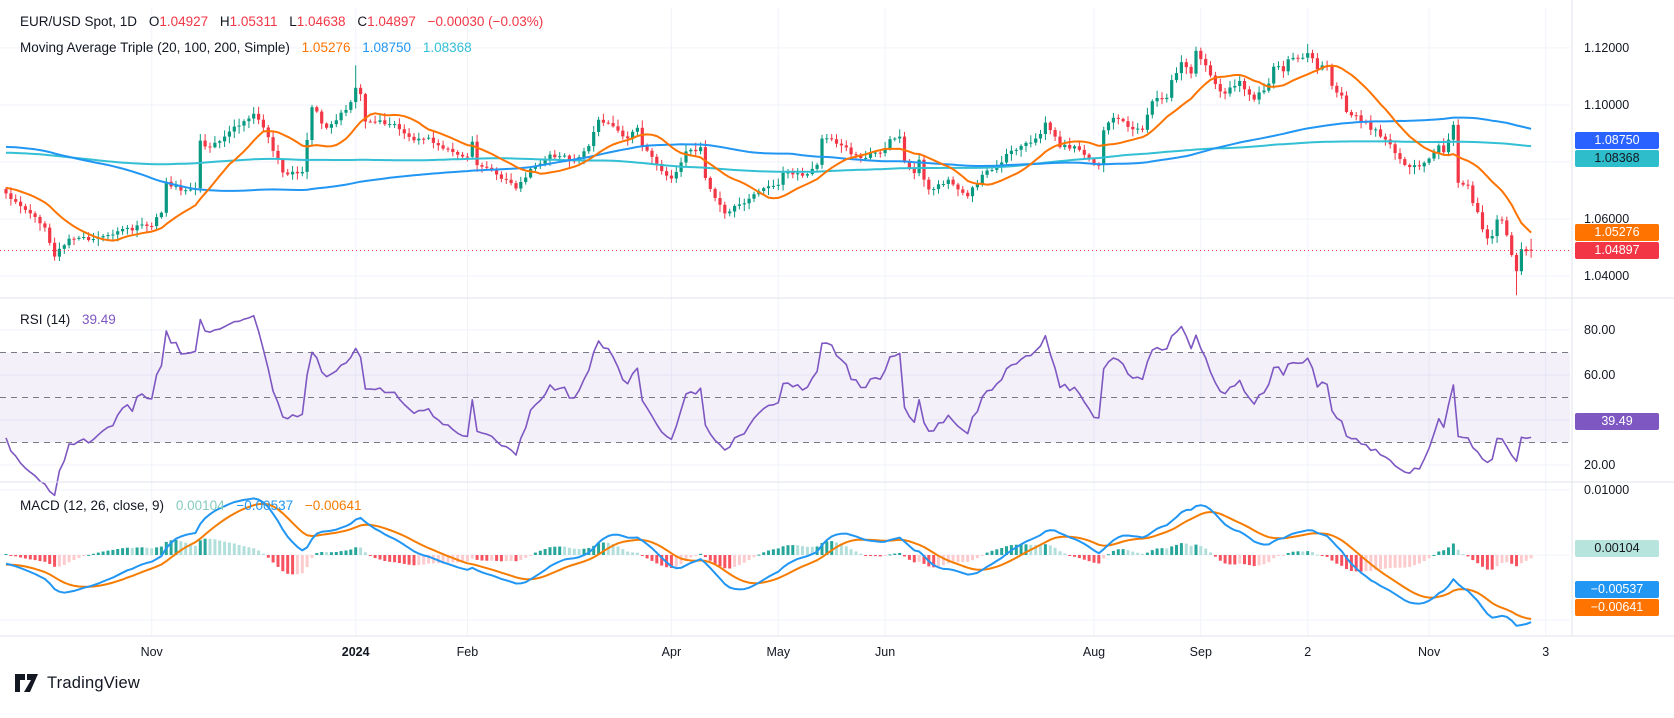 This screenshot has height=718, width=1674. What do you see at coordinates (265, 505) in the screenshot?
I see `macd-line-value: −0.00537` at bounding box center [265, 505].